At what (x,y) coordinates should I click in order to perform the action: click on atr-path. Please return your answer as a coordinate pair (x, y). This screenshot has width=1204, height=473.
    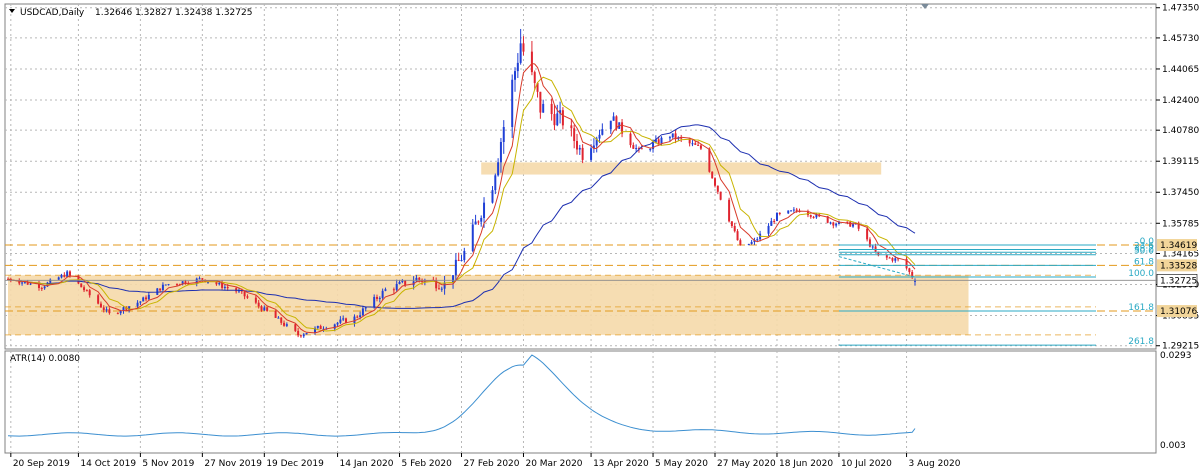
    Looking at the image, I should click on (461, 395).